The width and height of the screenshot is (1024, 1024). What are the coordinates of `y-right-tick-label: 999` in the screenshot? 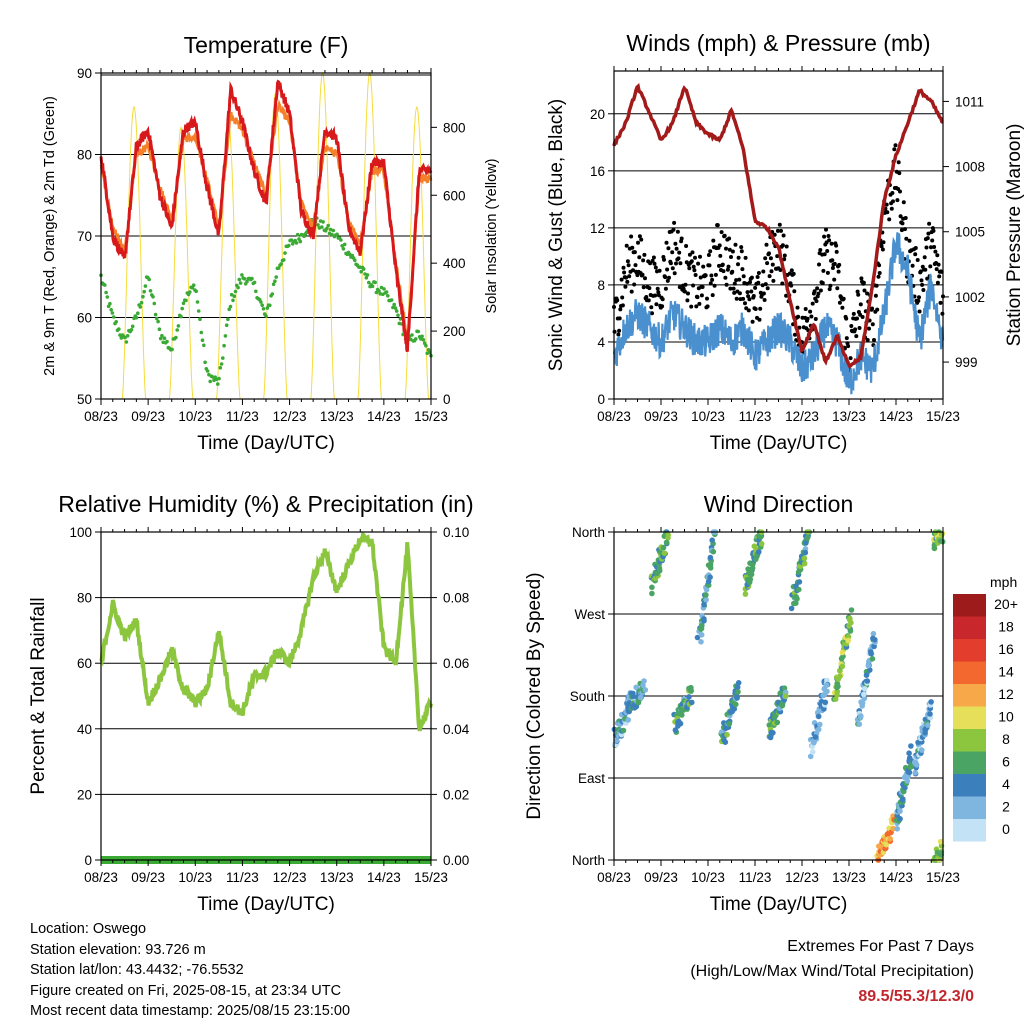 It's located at (966, 362).